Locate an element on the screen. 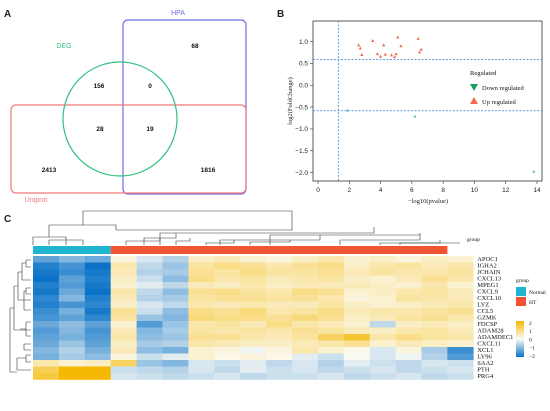  x-tick-label: 2 is located at coordinates (349, 190).